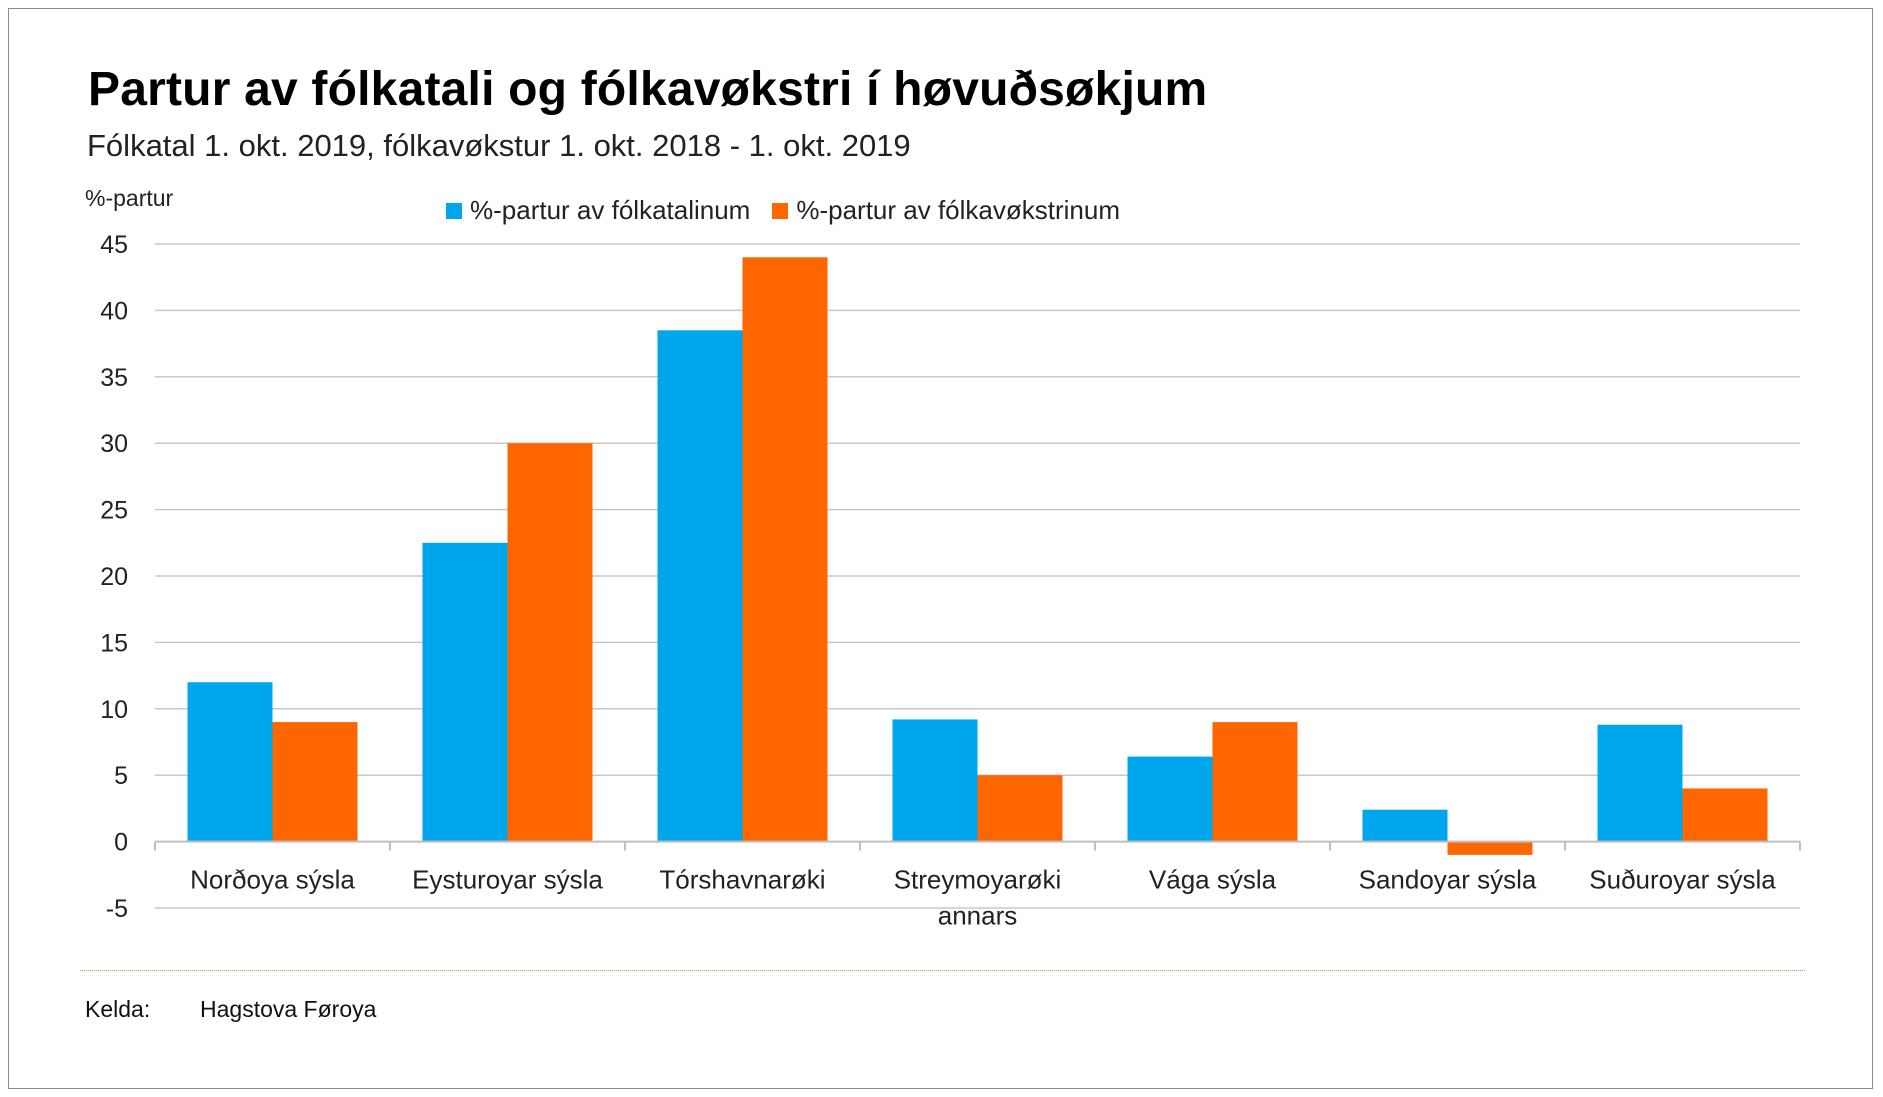 The height and width of the screenshot is (1097, 1883). I want to click on source-label: Kelda:, so click(118, 1009).